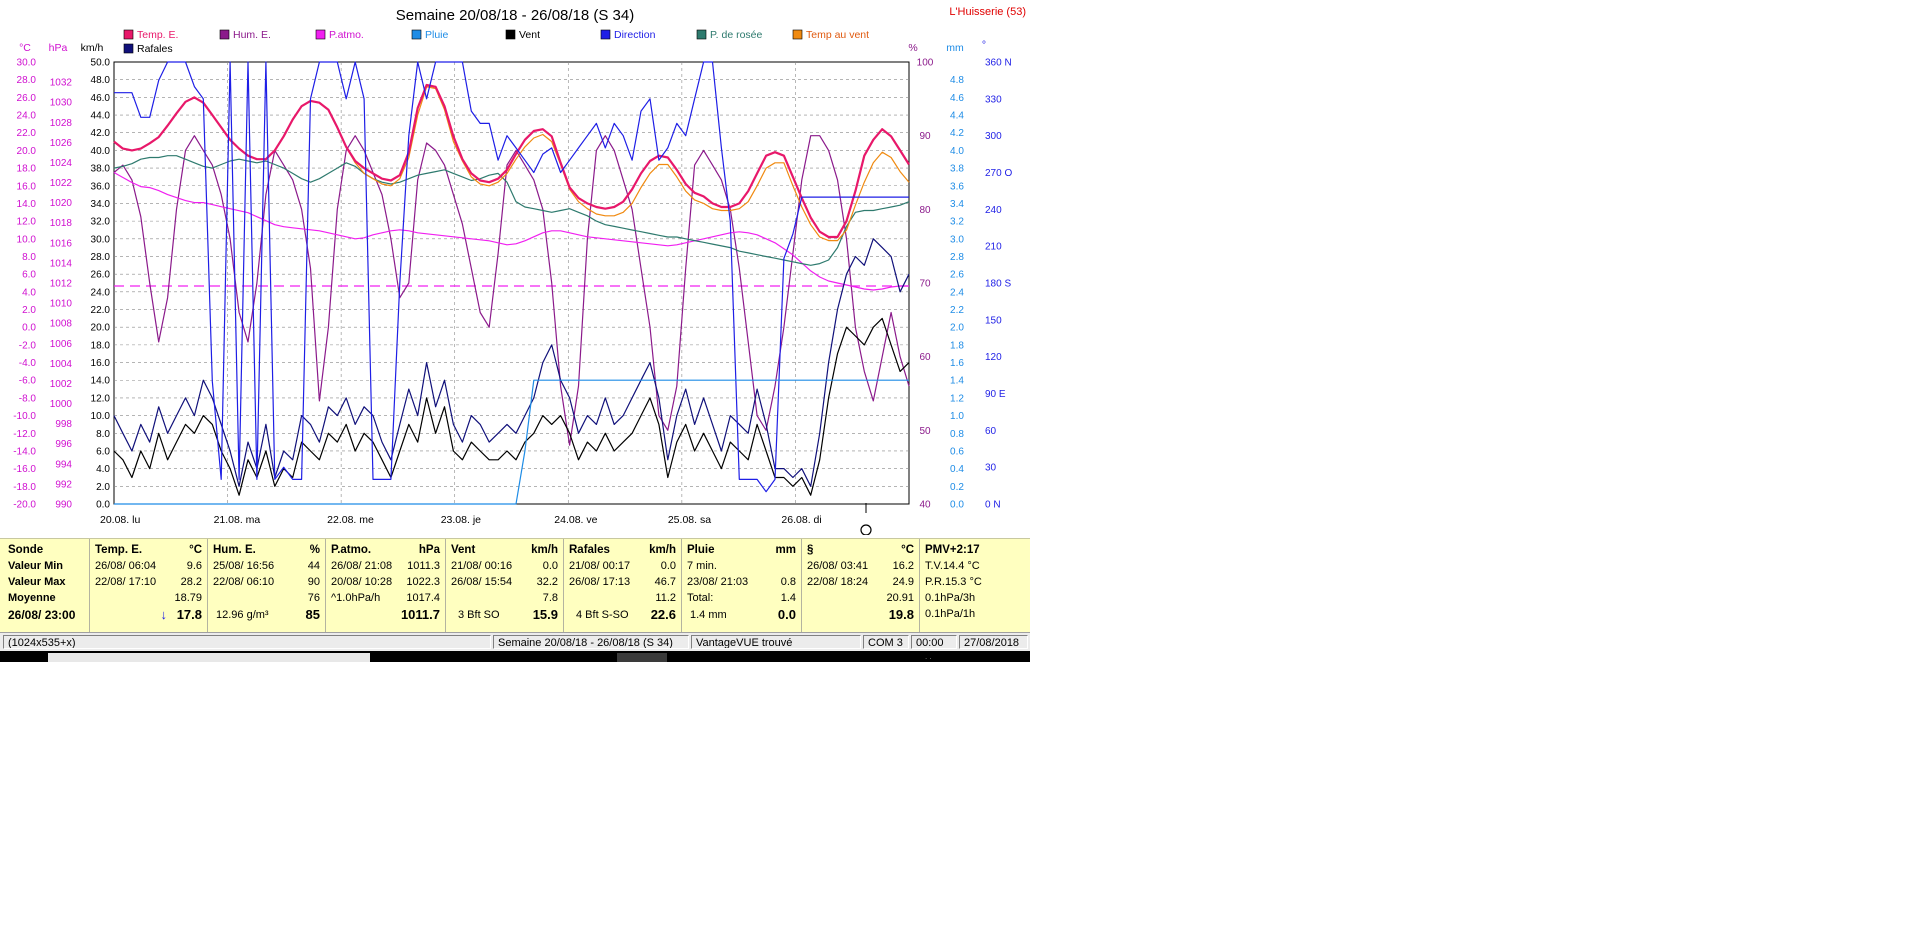  Describe the element at coordinates (423, 598) in the screenshot. I see `pressure-avg-value: 1017.4` at that location.